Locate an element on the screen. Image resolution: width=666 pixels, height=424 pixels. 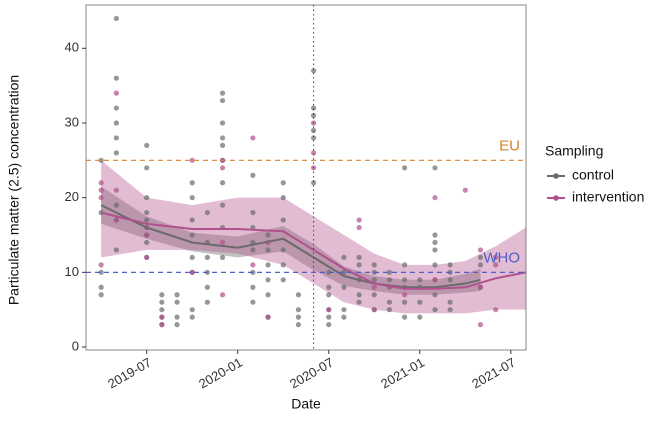
y-tick-label: 40 is located at coordinates (72, 47).